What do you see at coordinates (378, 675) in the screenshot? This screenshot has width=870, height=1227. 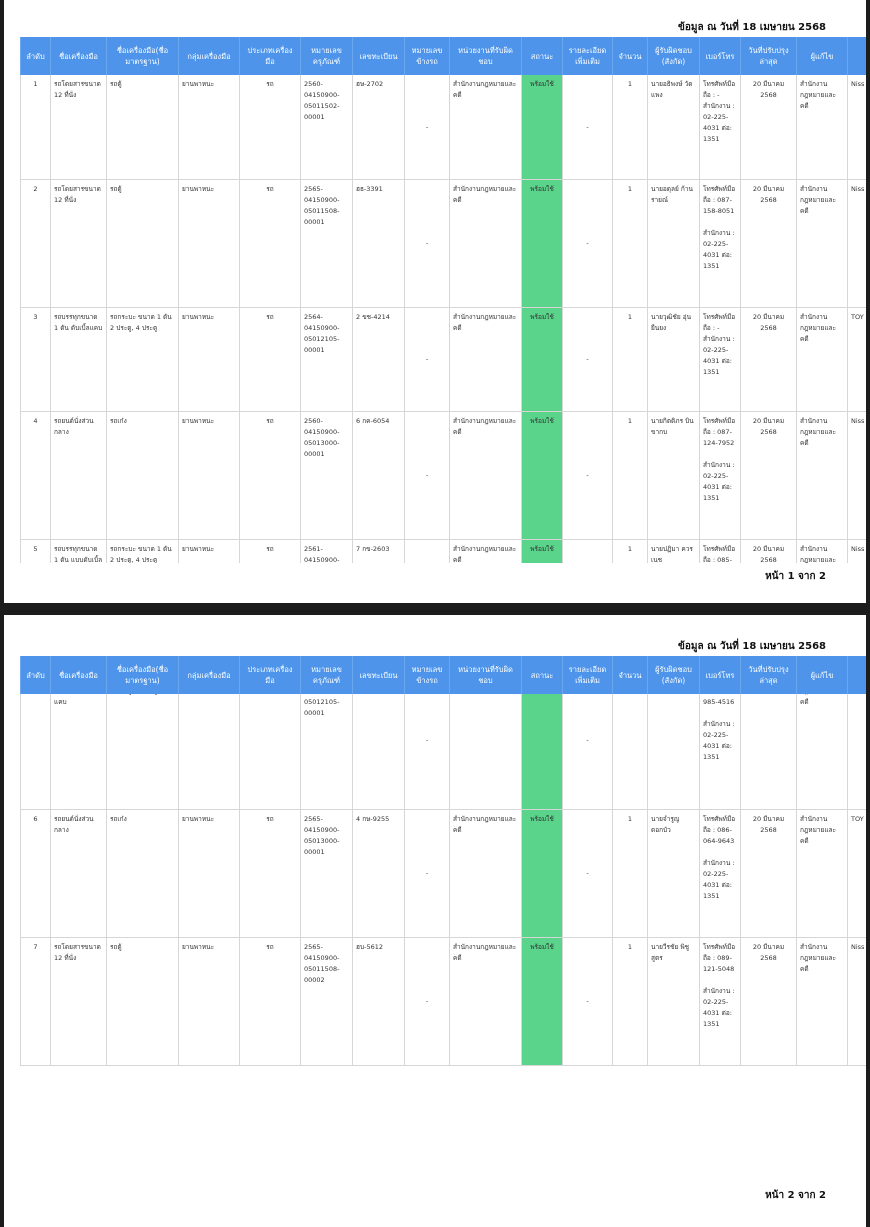 I see `header-cell: เลขทะเบียน` at bounding box center [378, 675].